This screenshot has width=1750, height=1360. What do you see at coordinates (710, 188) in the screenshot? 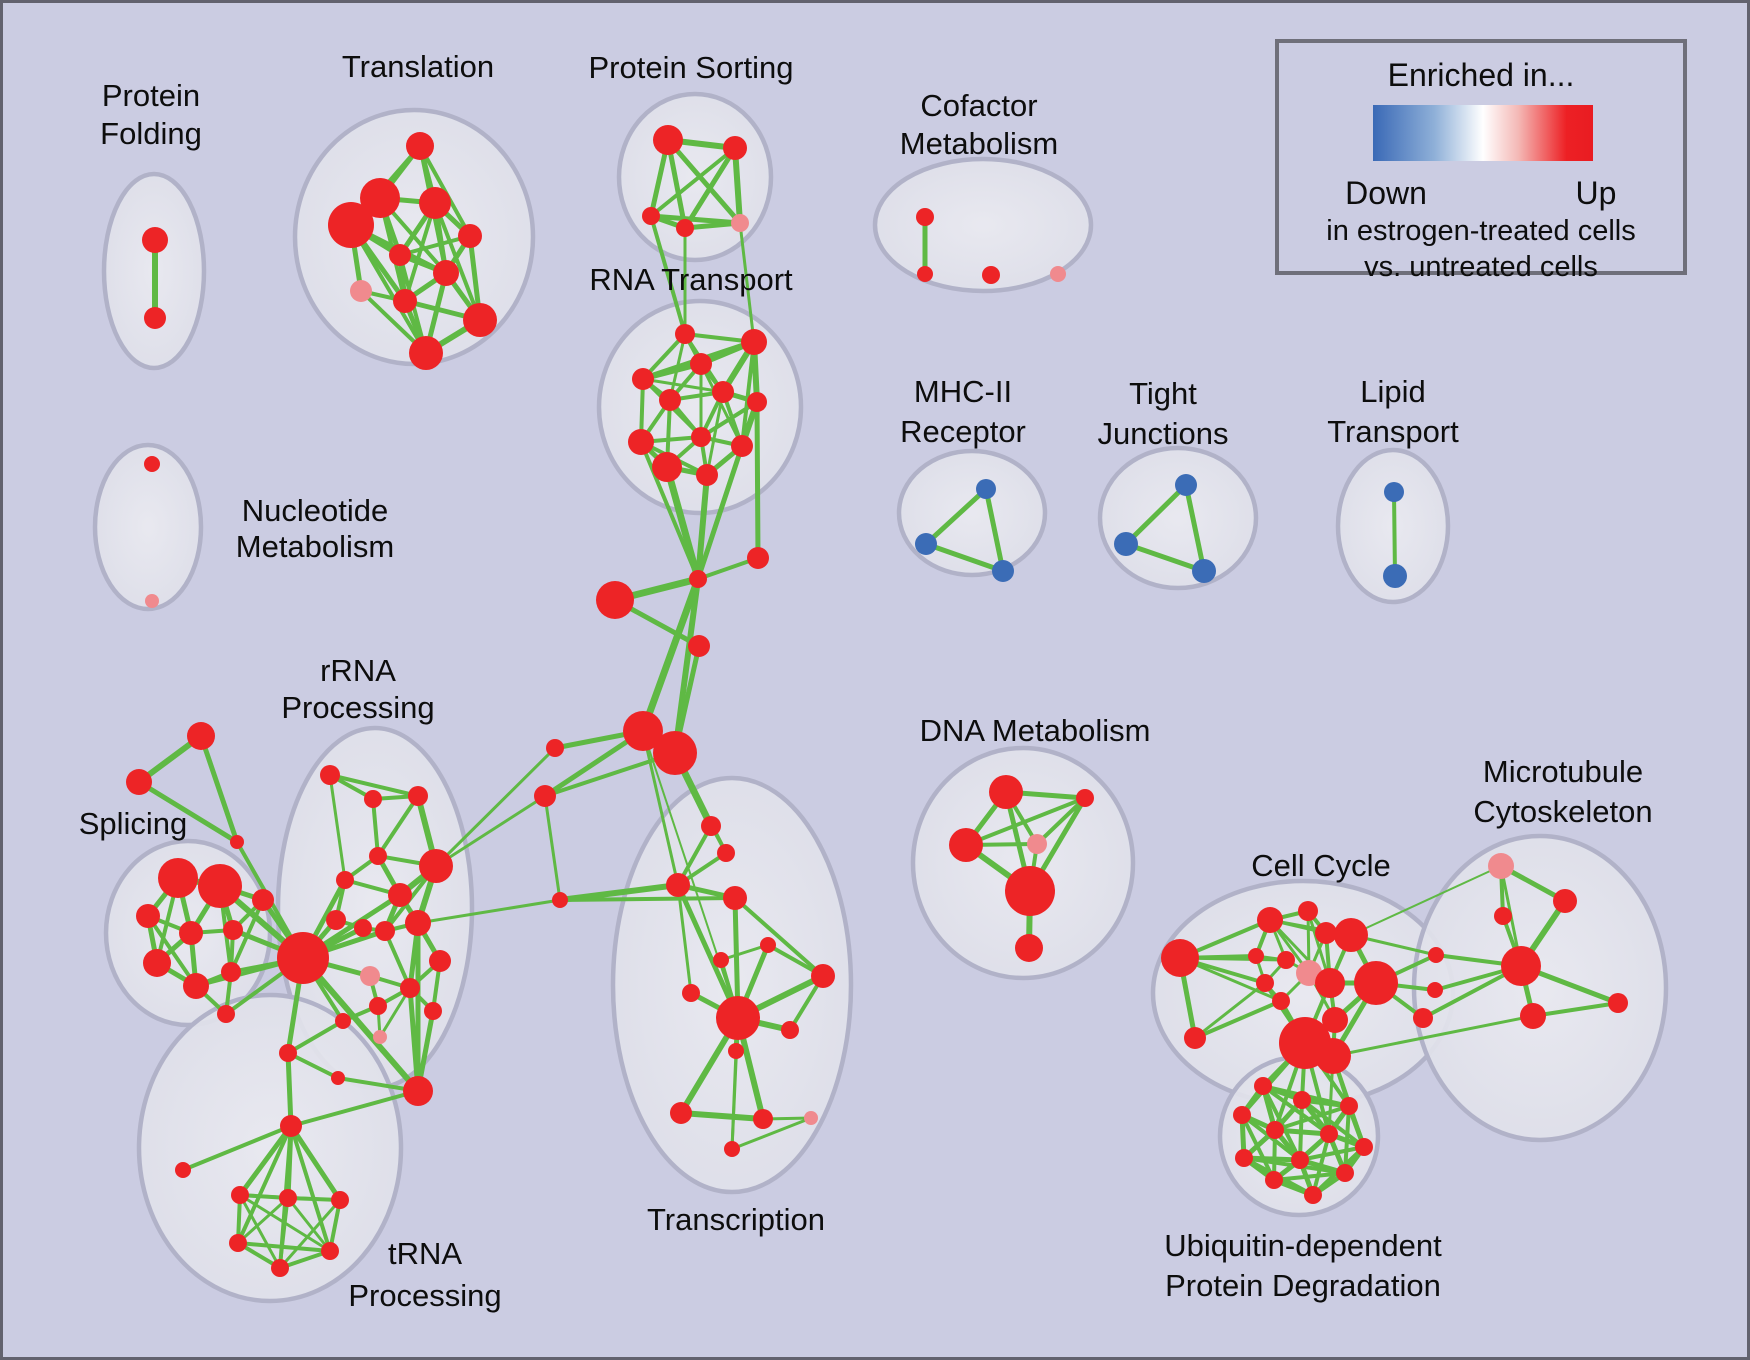
I see `protein-sorting-edge` at bounding box center [710, 188].